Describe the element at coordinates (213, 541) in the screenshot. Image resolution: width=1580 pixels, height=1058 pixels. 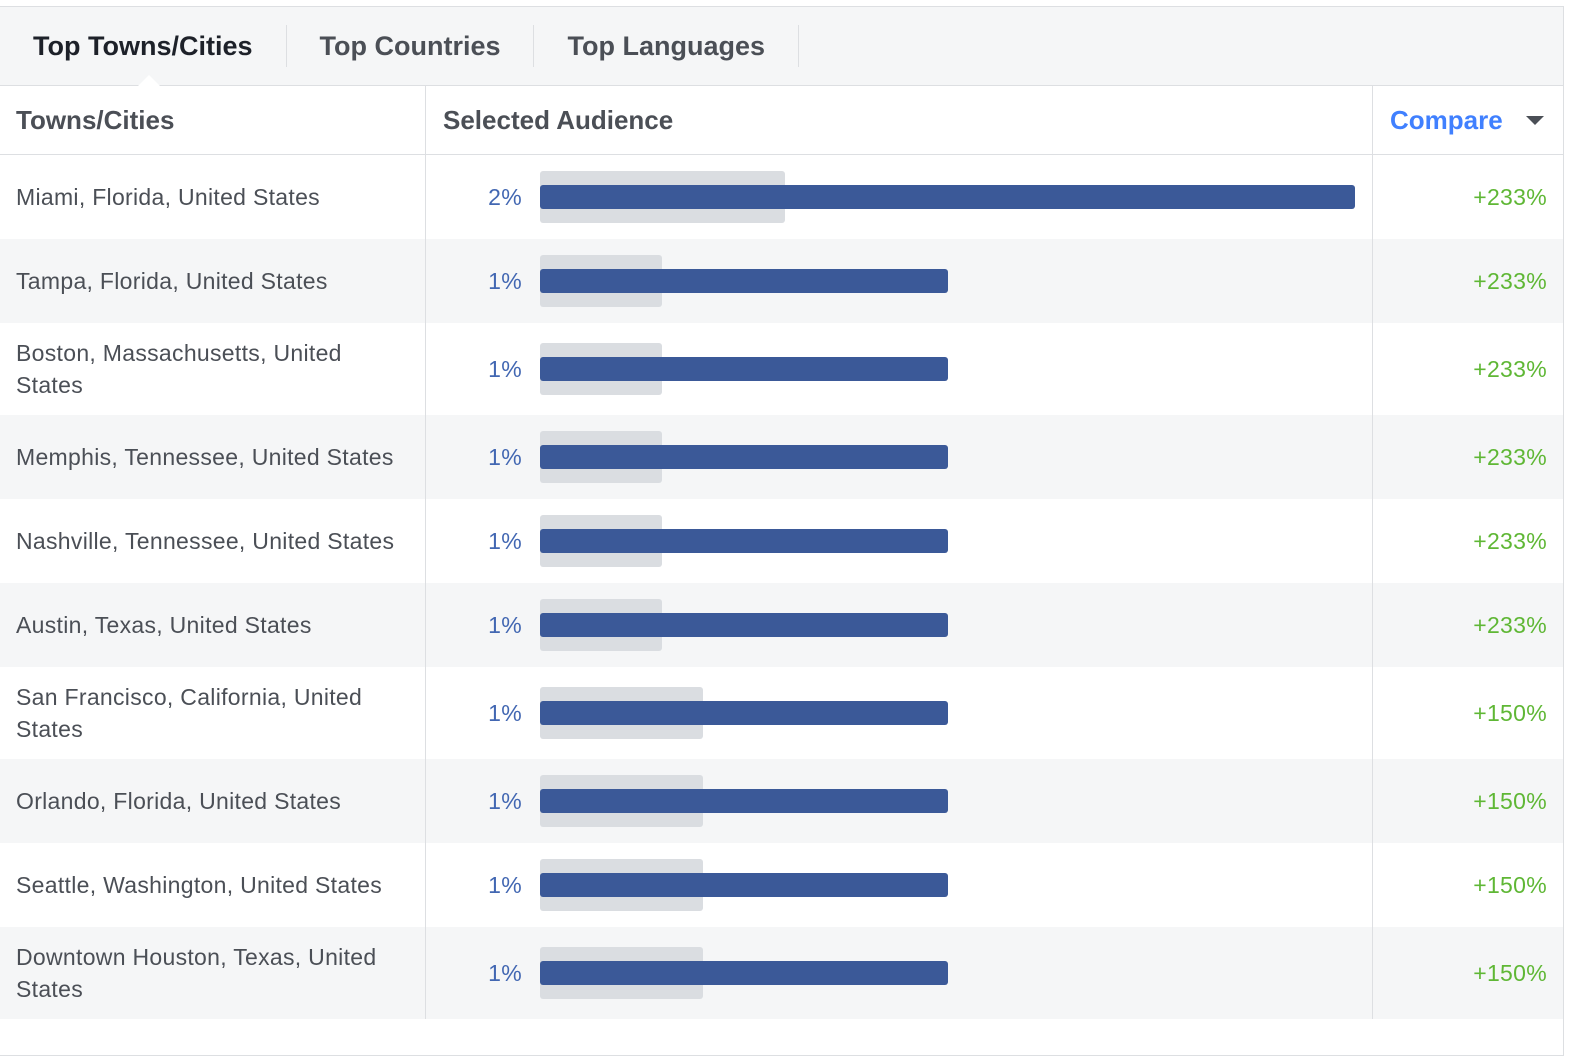
I see `city-name: Nashville, Tennessee, United States` at that location.